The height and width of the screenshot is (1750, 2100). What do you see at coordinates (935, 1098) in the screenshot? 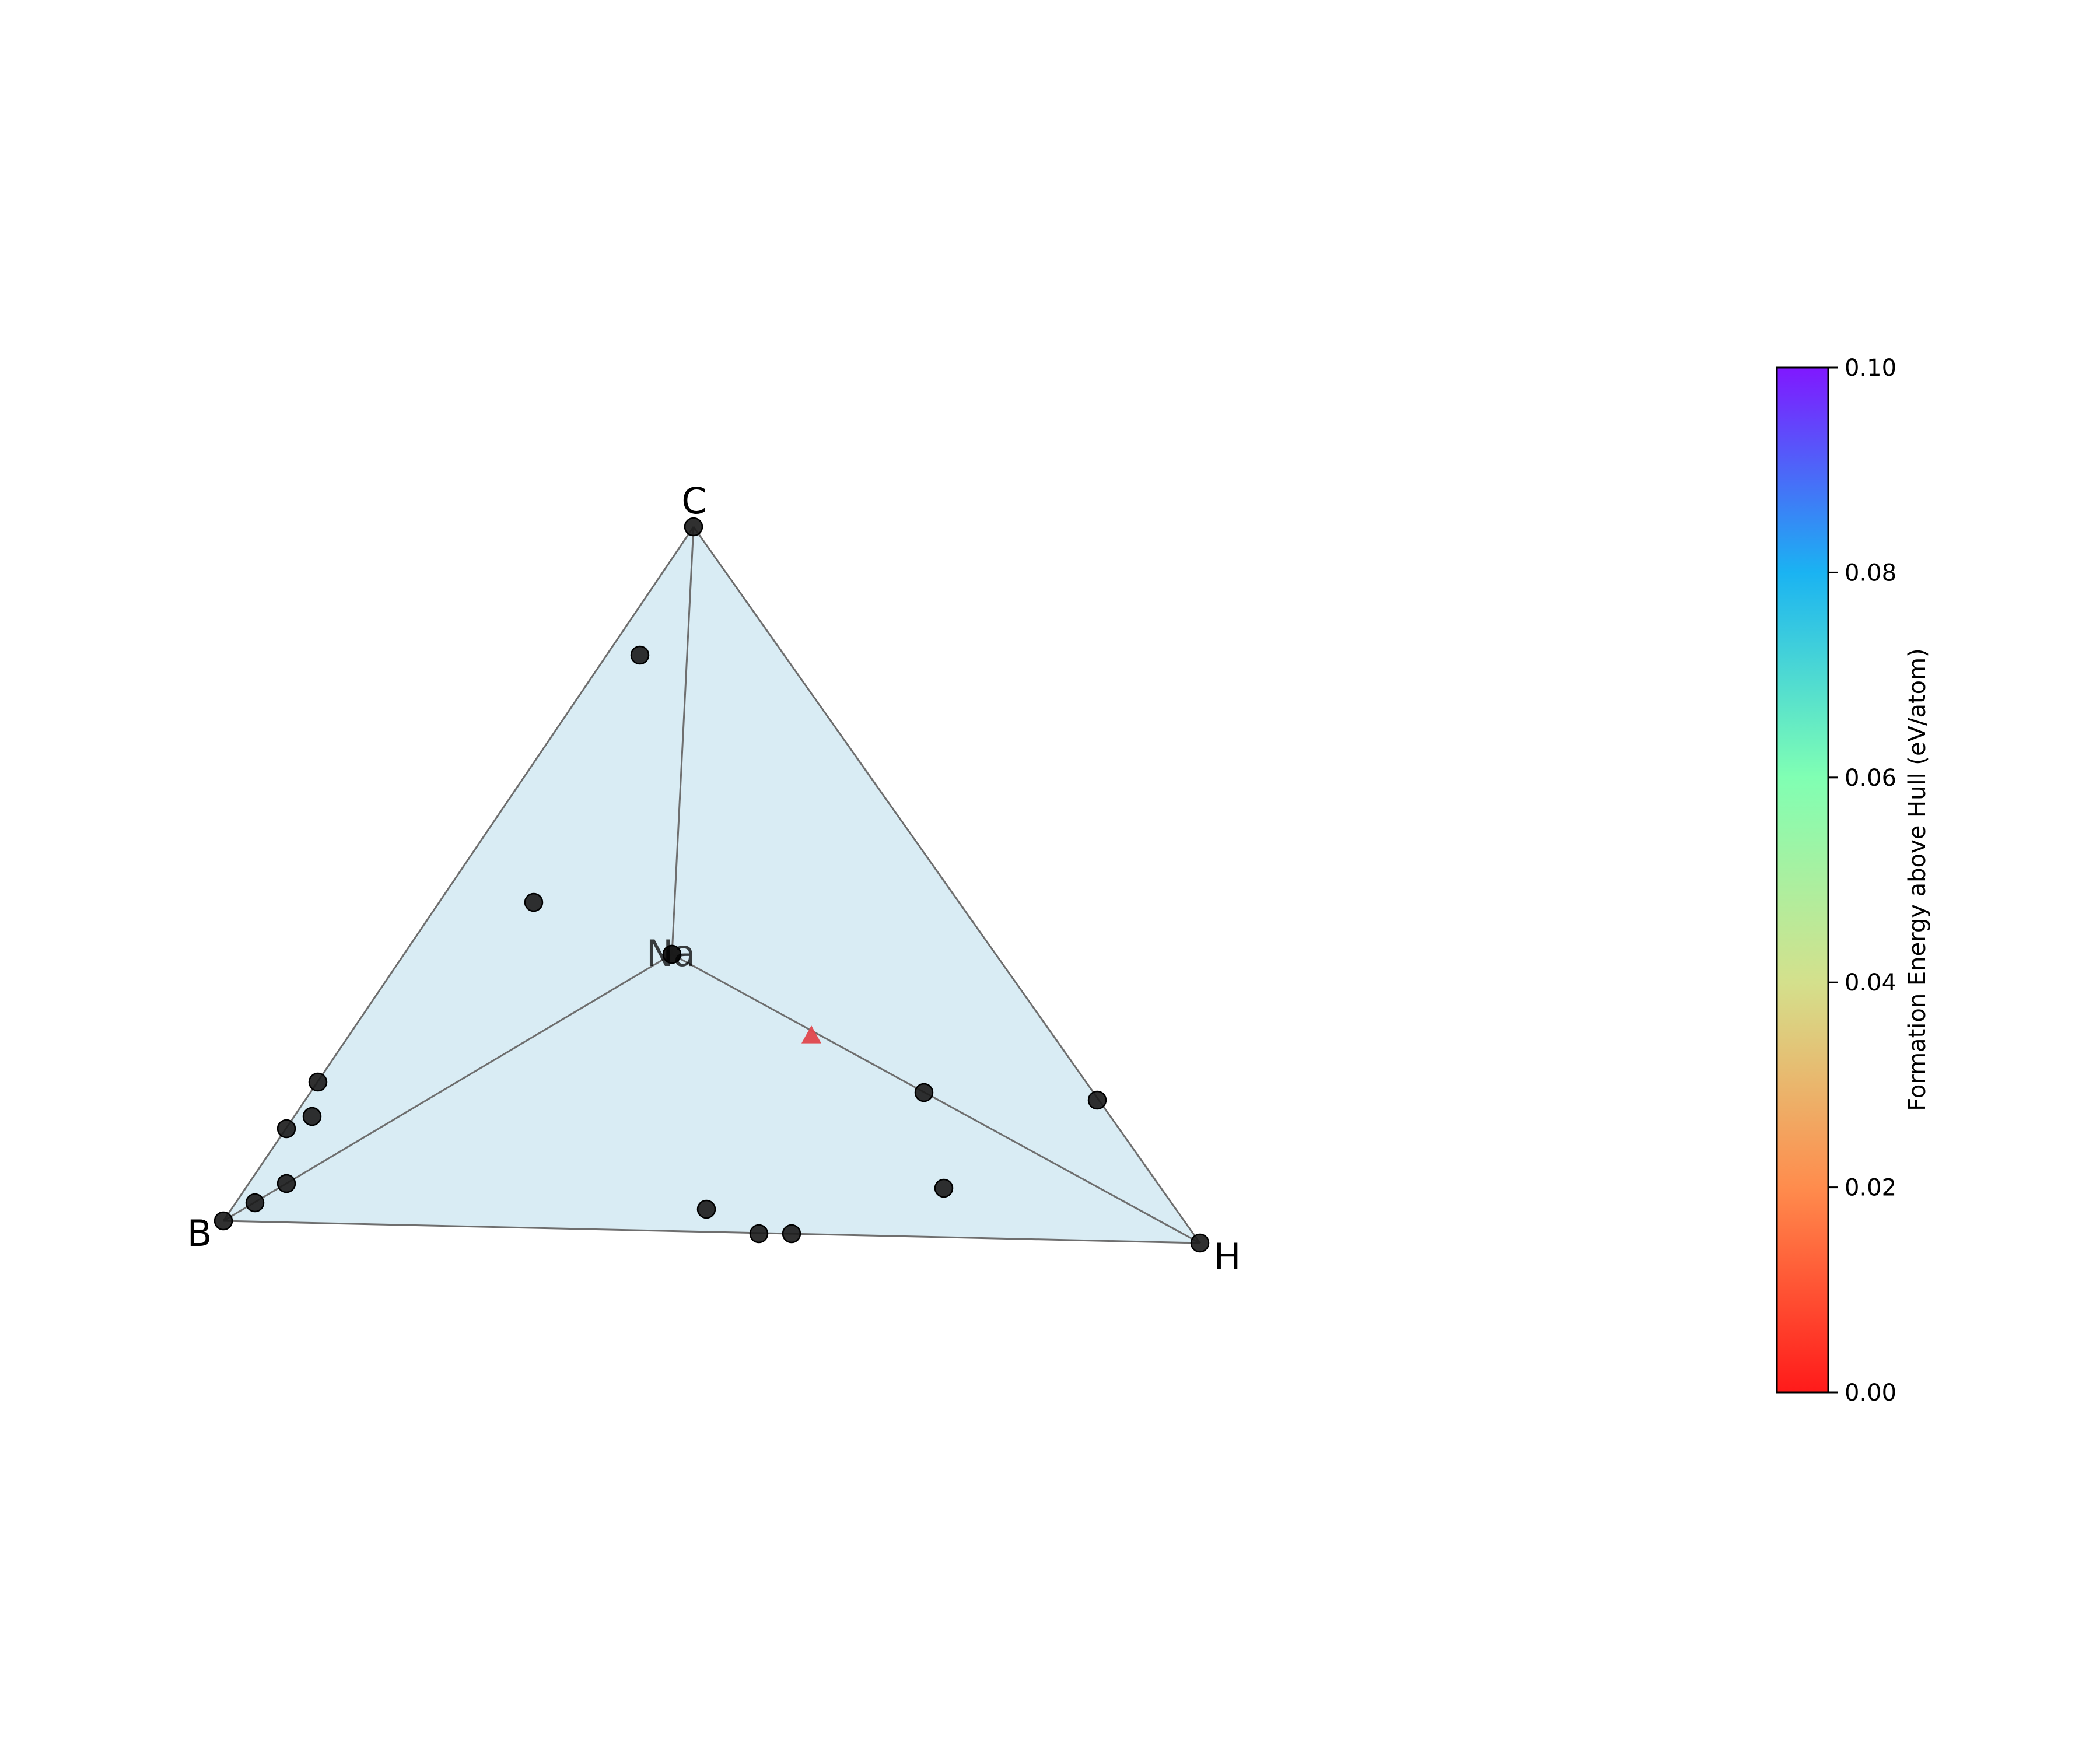
I see `edge-na-h` at bounding box center [935, 1098].